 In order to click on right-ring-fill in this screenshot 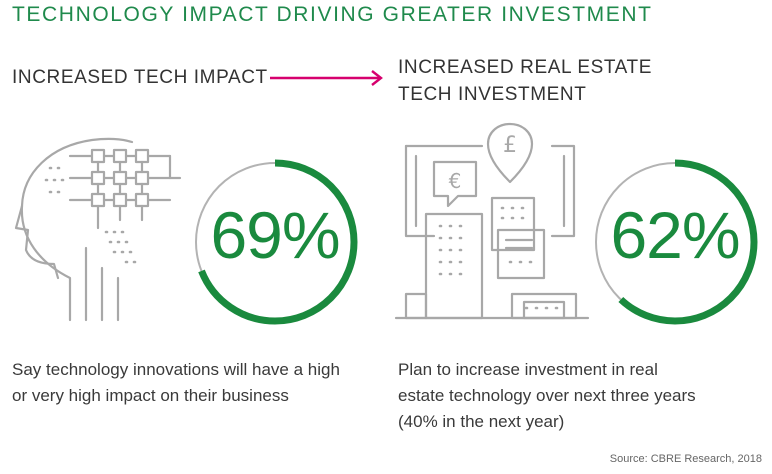, I will do `click(675, 242)`.